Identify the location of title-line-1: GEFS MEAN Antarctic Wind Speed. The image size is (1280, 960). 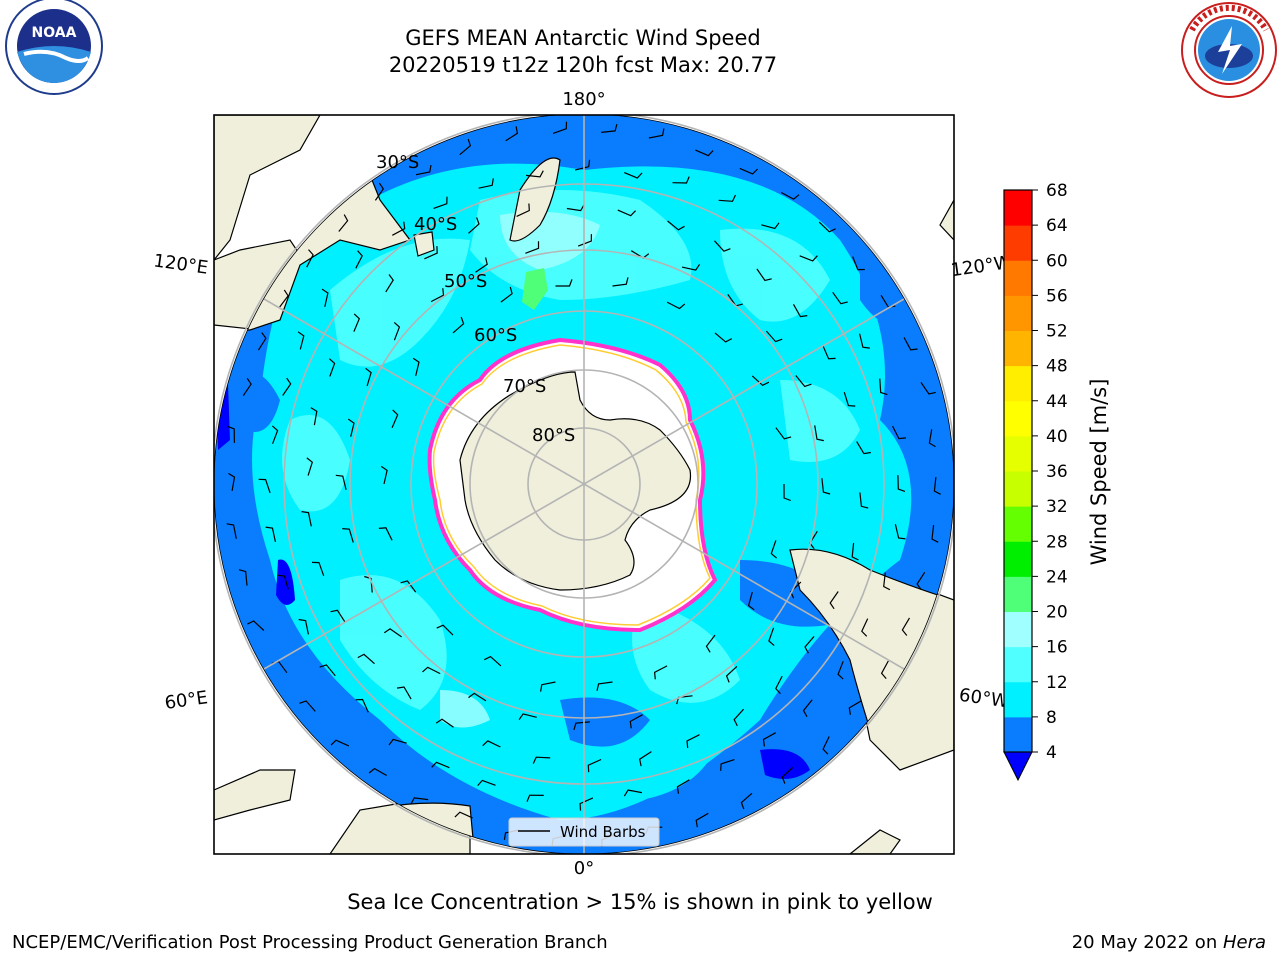
(583, 38).